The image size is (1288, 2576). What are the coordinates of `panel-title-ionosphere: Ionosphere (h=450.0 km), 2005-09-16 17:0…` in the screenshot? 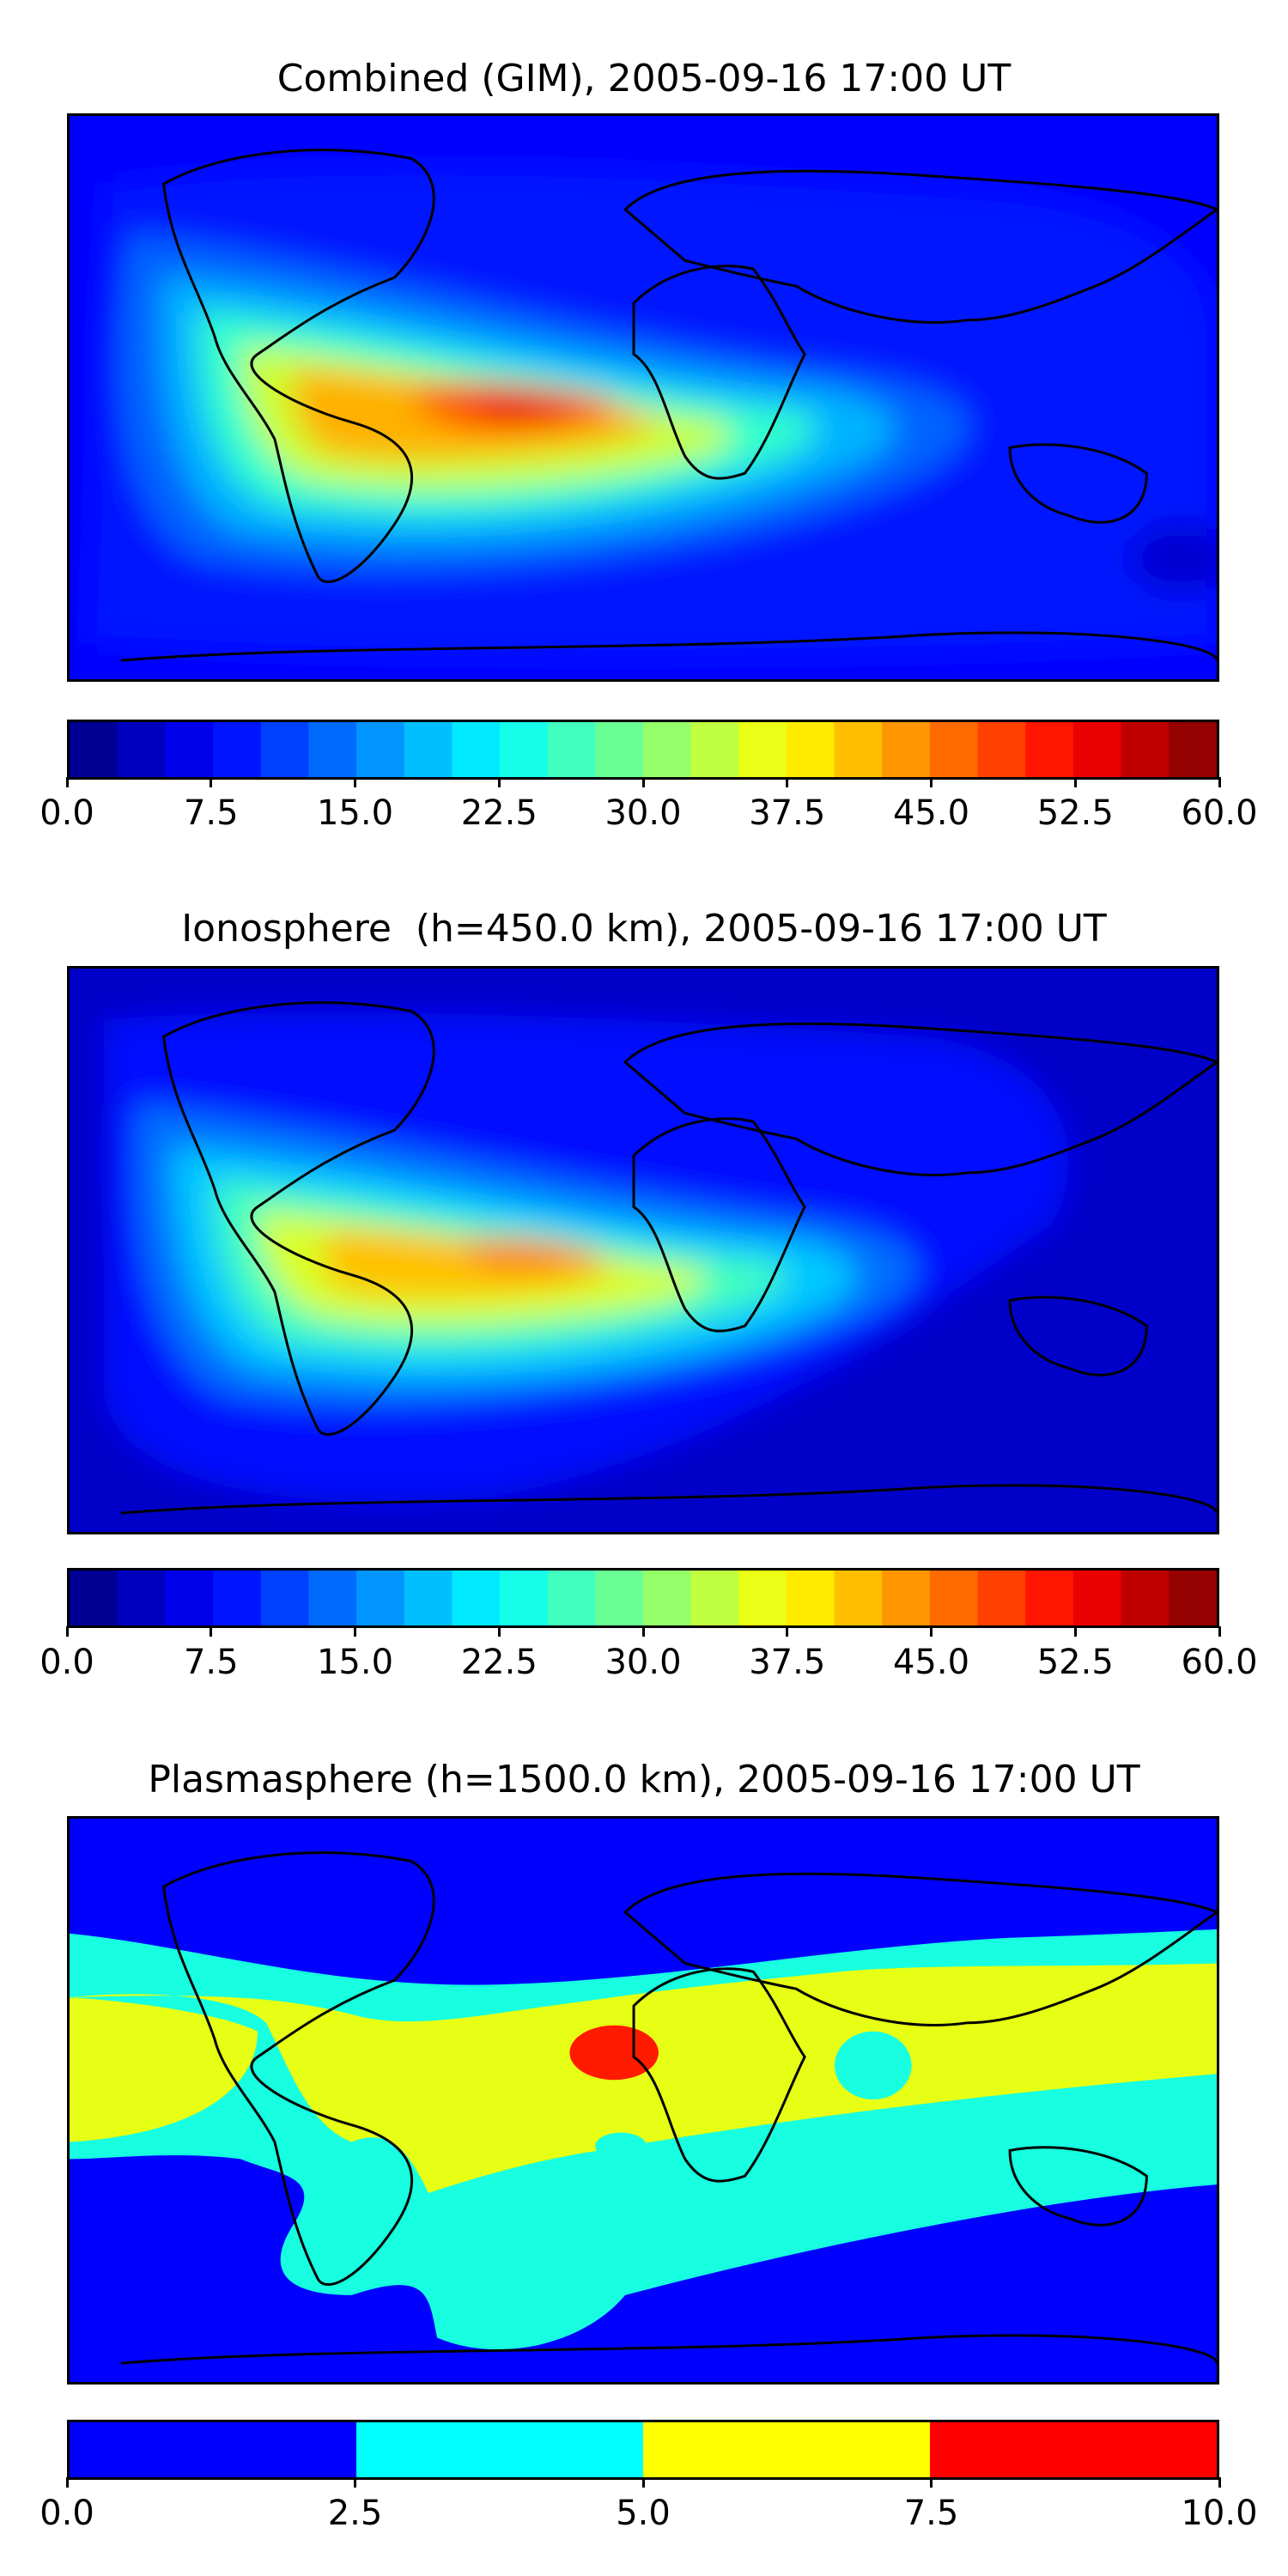 It's located at (644, 929).